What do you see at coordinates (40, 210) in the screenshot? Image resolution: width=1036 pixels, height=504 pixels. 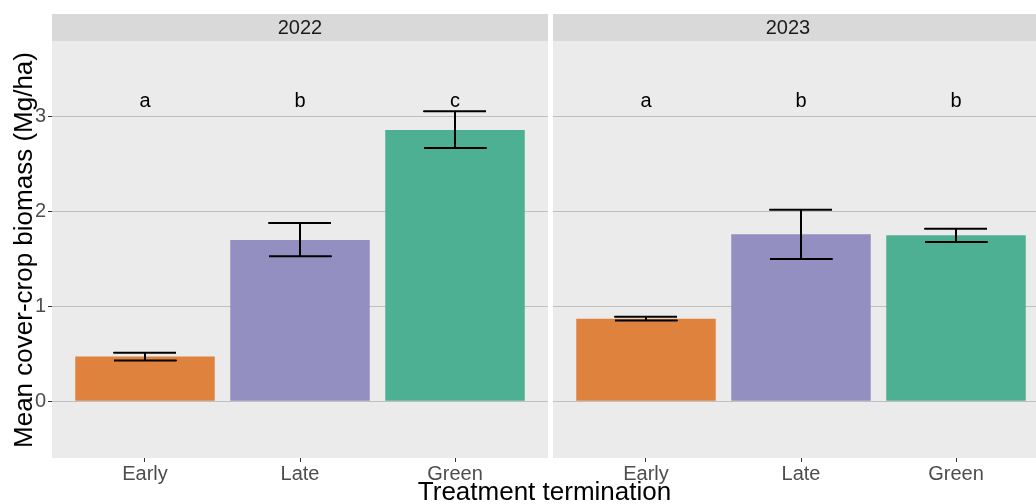 I see `y-tick-label: 2` at bounding box center [40, 210].